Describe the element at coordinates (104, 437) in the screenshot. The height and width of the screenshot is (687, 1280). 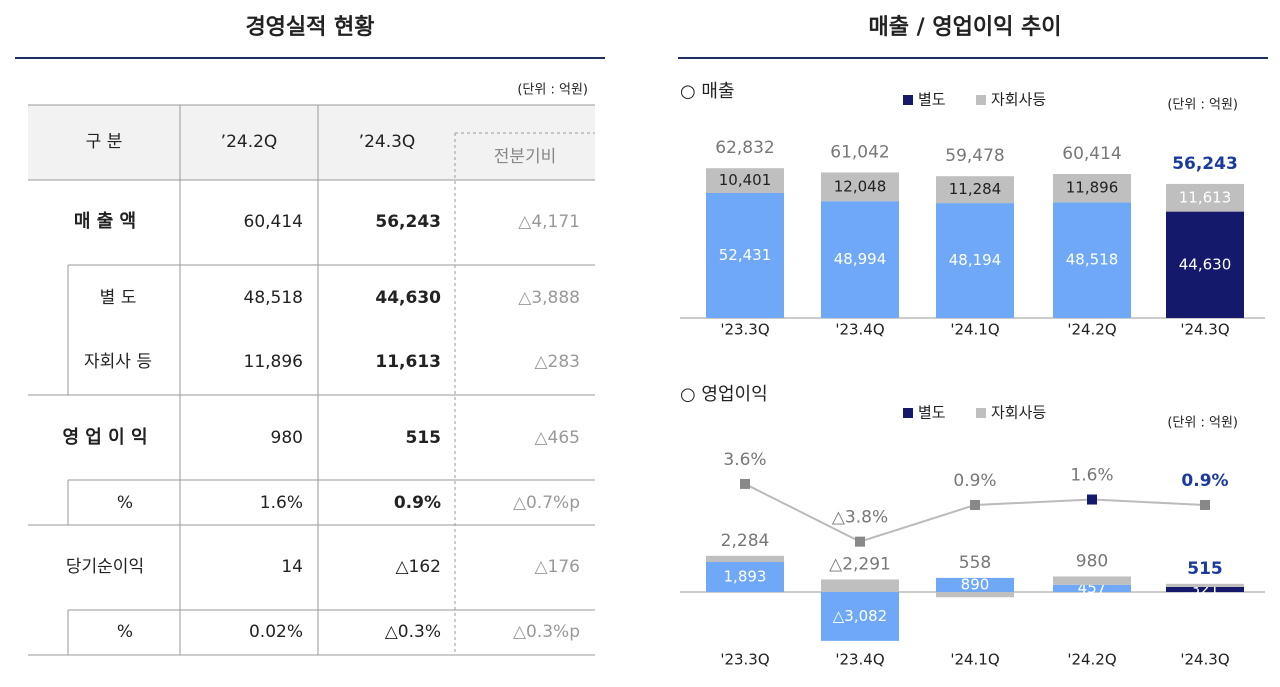
I see `table-cell: 영 업 이 익` at that location.